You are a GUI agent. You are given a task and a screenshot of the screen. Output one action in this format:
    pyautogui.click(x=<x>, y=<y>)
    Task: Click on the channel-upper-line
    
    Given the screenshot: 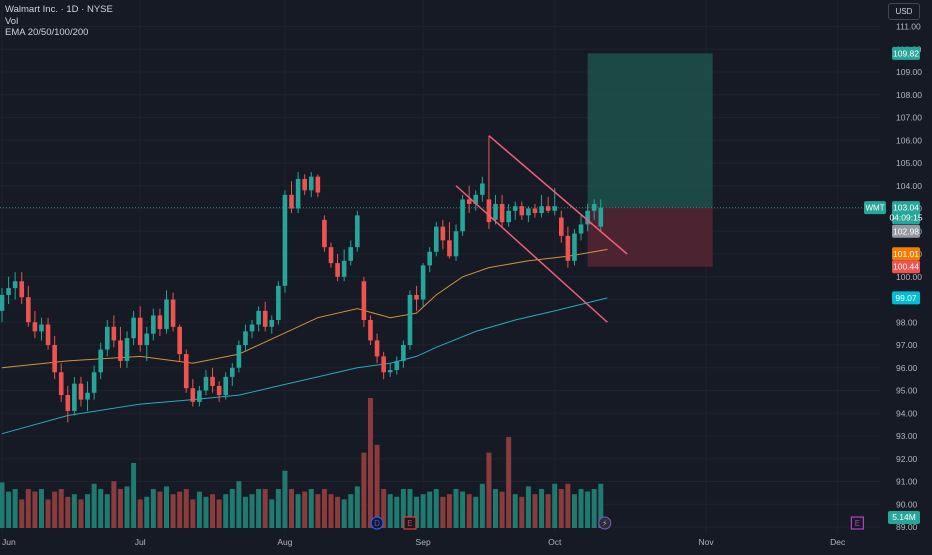 What is the action you would take?
    pyautogui.click(x=558, y=195)
    